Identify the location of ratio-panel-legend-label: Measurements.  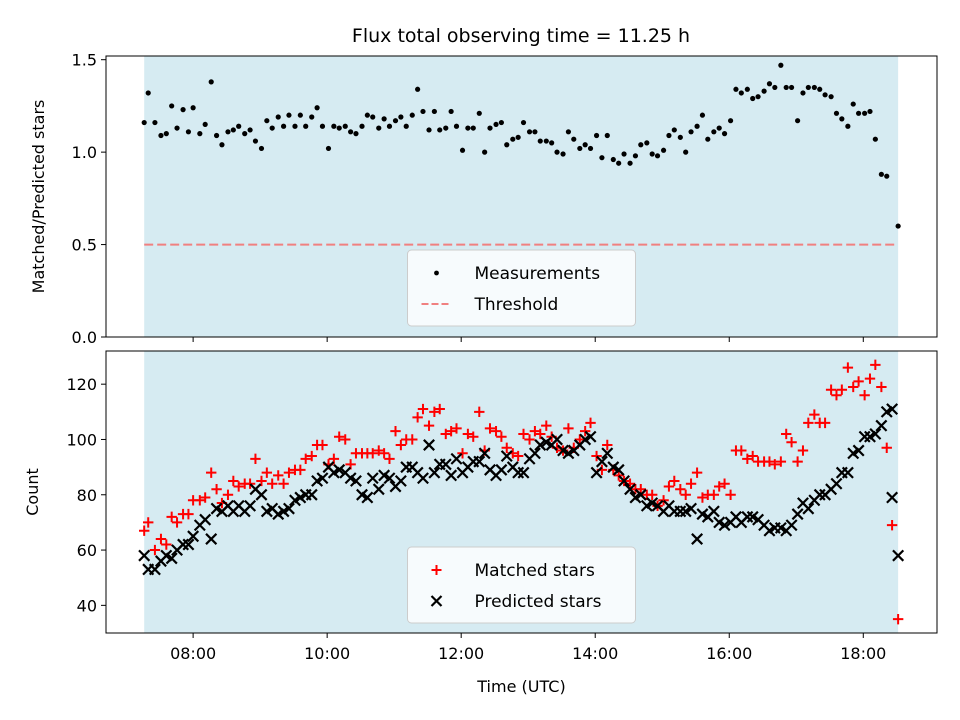
(538, 274).